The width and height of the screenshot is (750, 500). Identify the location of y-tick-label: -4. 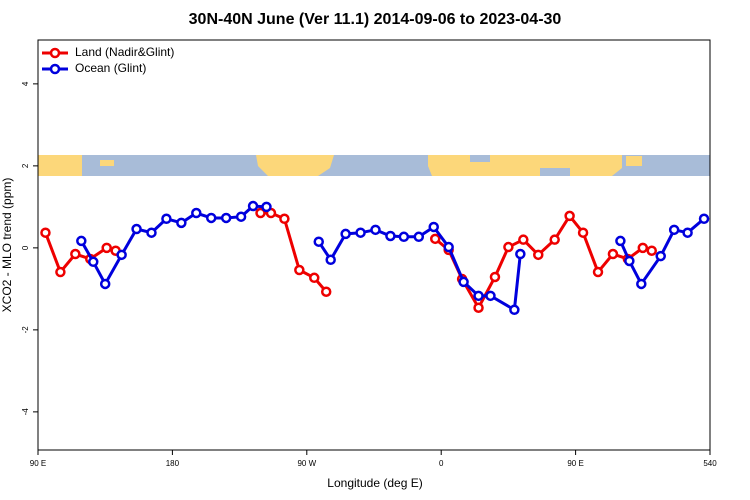
(25, 412).